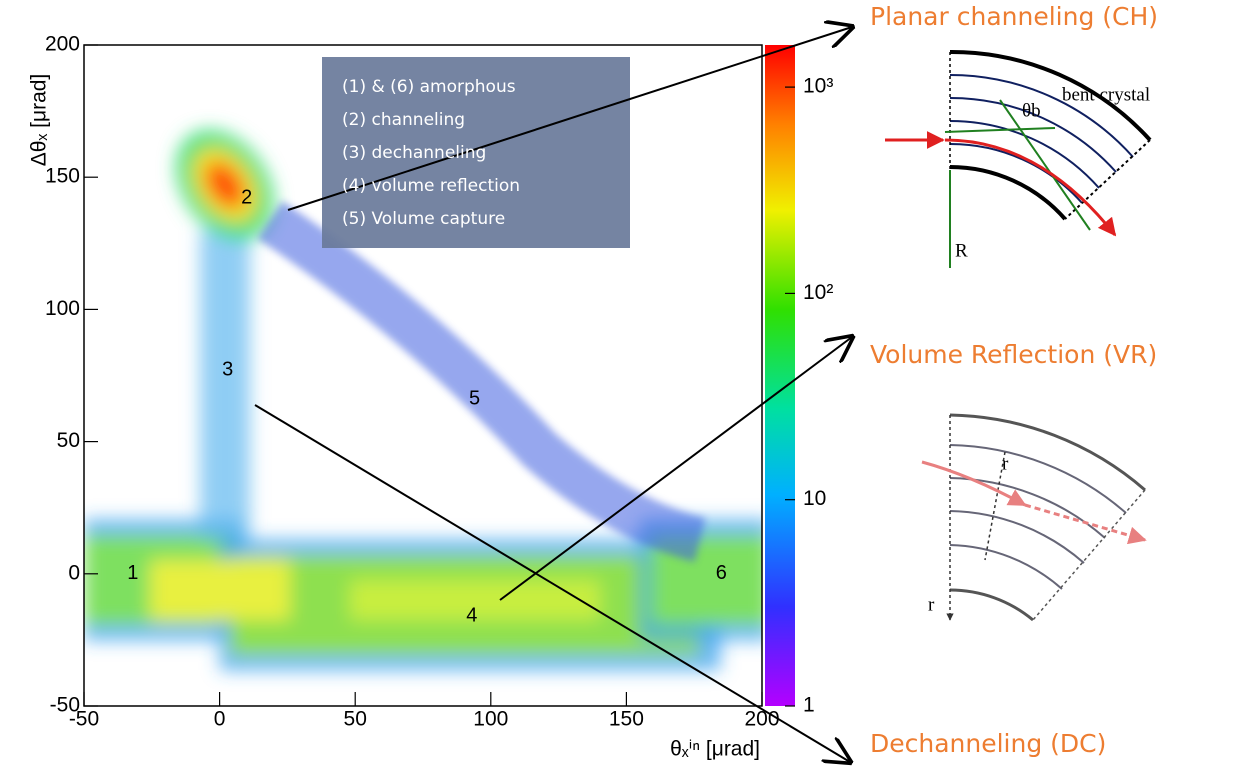 This screenshot has width=1240, height=776. Describe the element at coordinates (1014, 16) in the screenshot. I see `callout-title: Planar channeling (CH)` at that location.